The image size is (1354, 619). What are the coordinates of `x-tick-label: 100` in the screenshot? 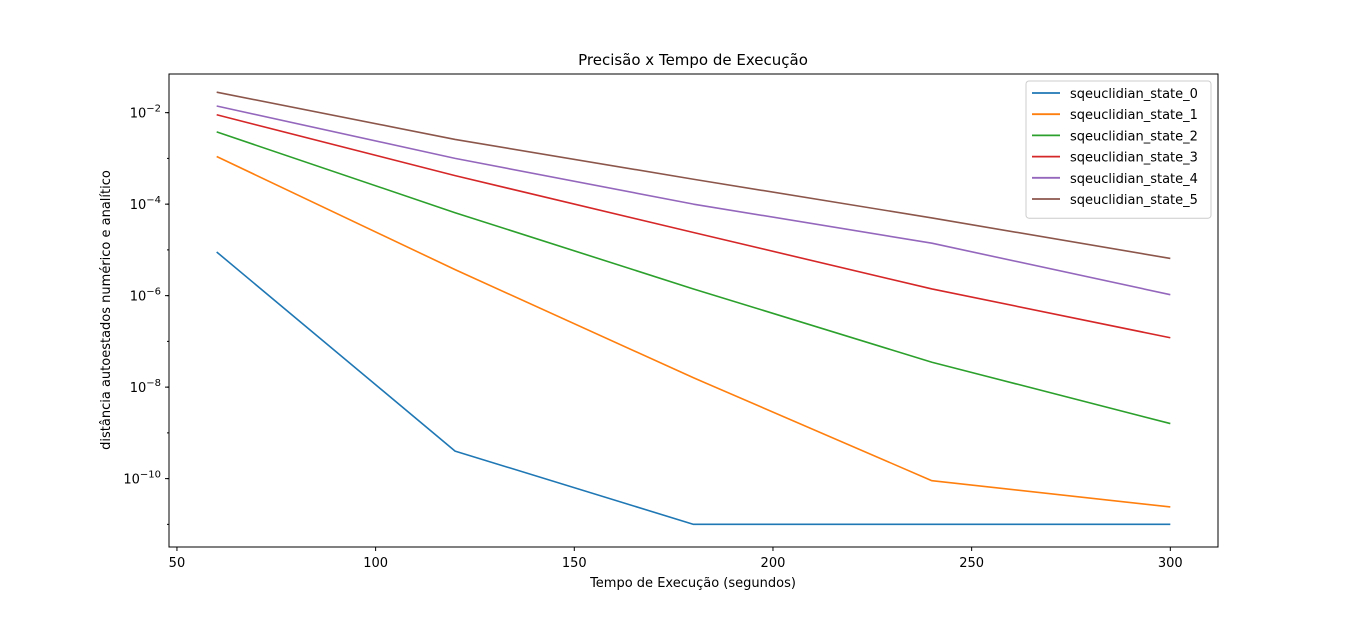 It's located at (375, 563).